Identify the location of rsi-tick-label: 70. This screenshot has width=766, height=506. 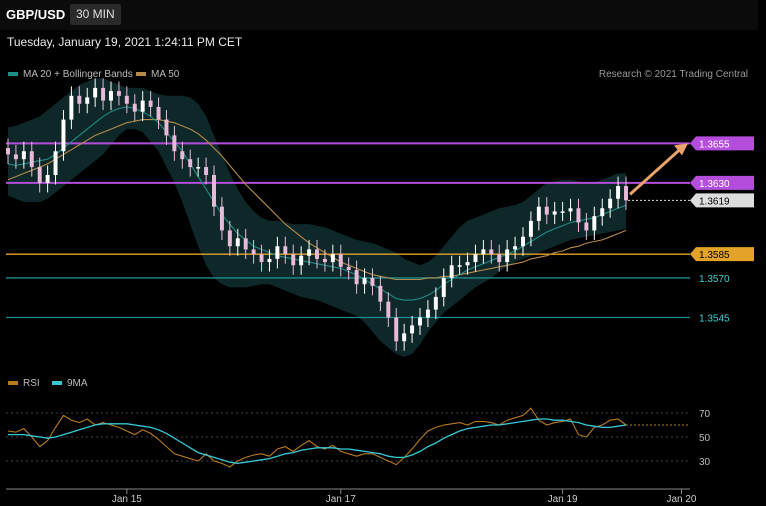
(705, 414).